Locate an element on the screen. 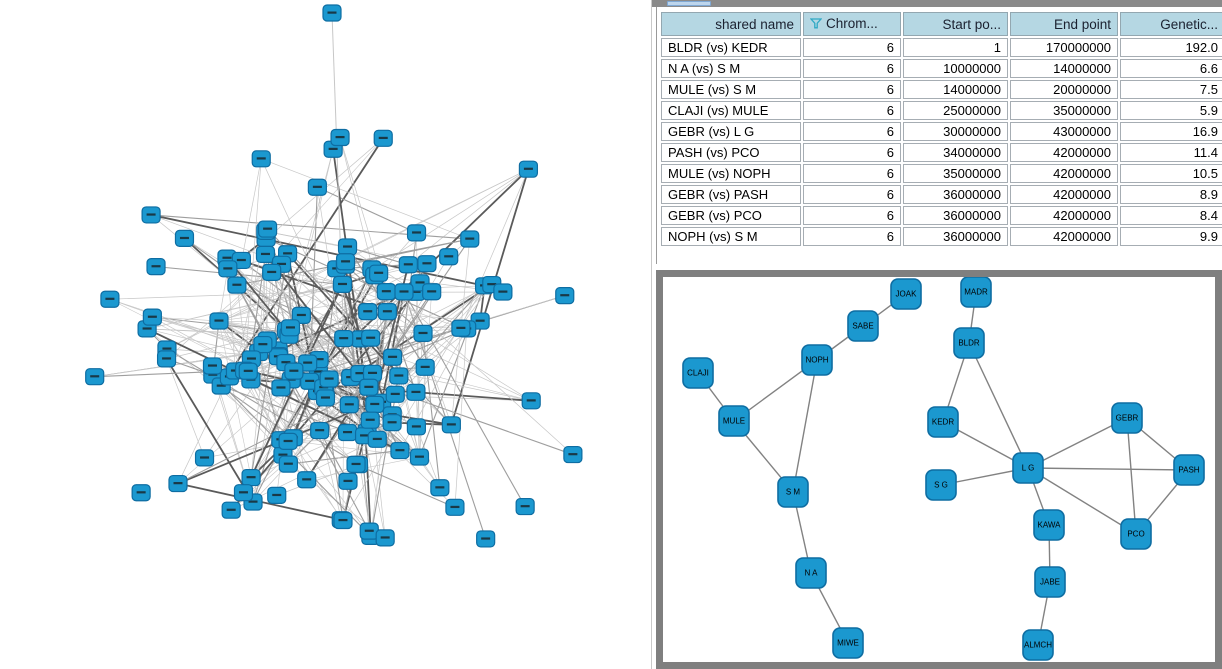  table-row: BLDR (vs) KEDR 6 1 170000000 192.0 is located at coordinates (941, 47).